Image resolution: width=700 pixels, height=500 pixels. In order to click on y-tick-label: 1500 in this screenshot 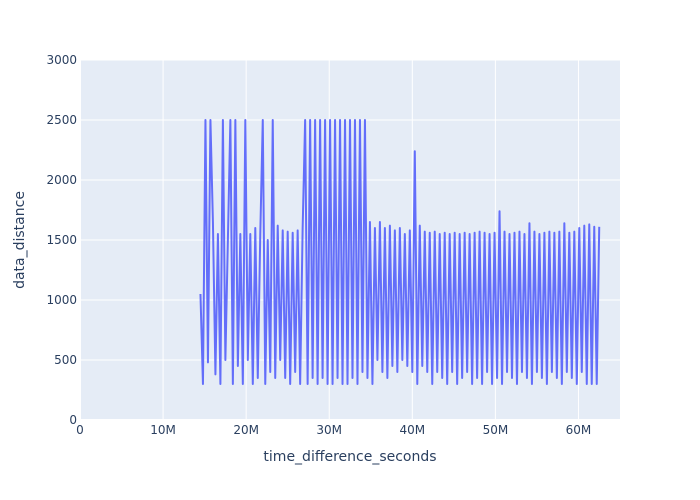, I will do `click(61, 240)`.